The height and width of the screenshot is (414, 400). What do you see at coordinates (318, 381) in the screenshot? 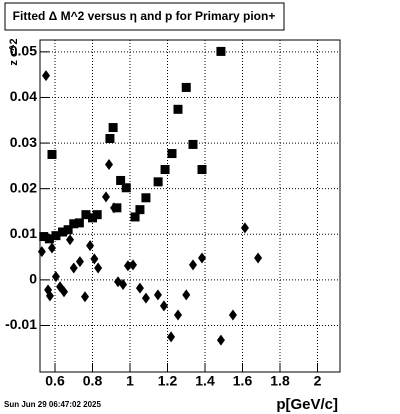
I see `x-tick-label: 2` at bounding box center [318, 381].